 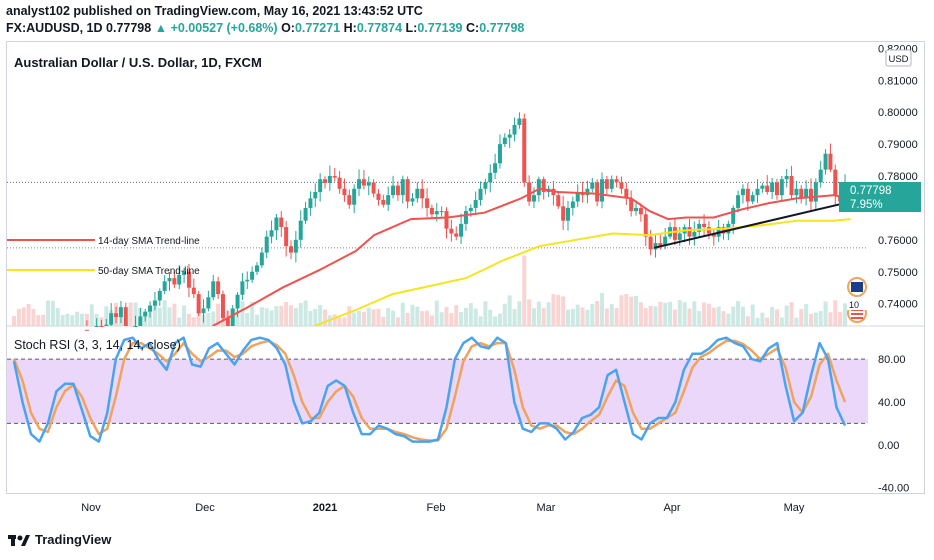 What do you see at coordinates (898, 273) in the screenshot?
I see `price-tick-label: 0.75000` at bounding box center [898, 273].